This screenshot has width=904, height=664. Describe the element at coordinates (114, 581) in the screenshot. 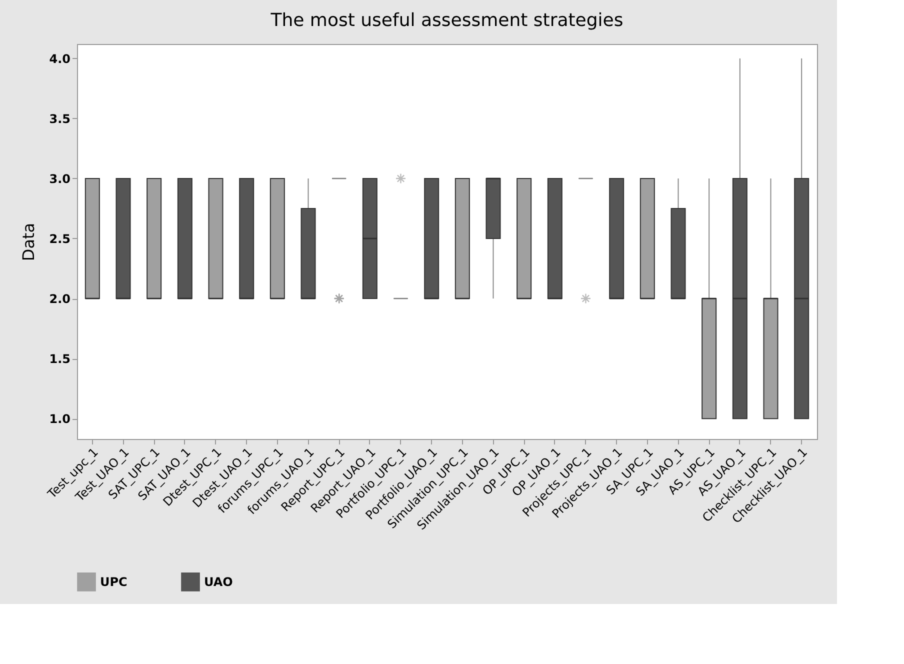

I see `legend-label: UPC` at that location.